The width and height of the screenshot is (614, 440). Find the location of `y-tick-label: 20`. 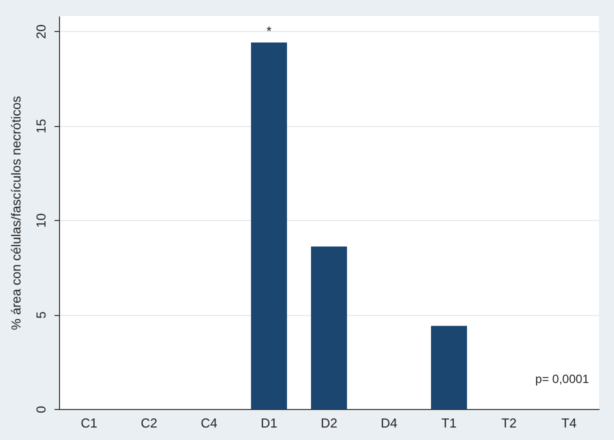

y-tick-label: 20 is located at coordinates (41, 31).